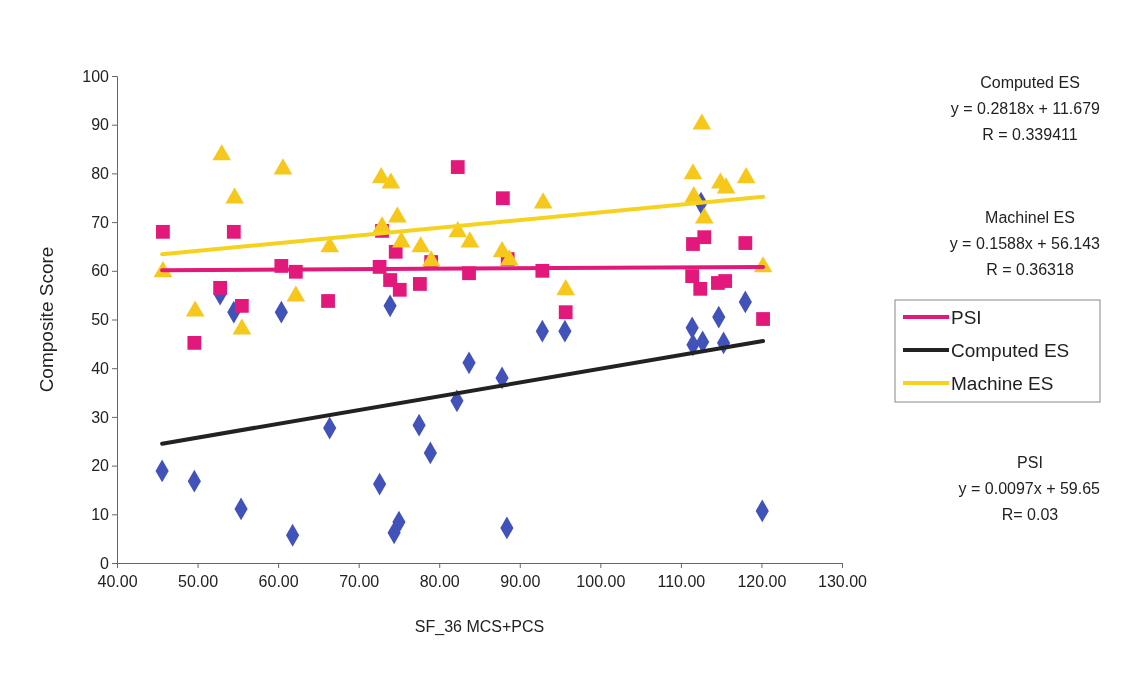 The image size is (1143, 687). I want to click on y-tick-label: 10, so click(100, 514).